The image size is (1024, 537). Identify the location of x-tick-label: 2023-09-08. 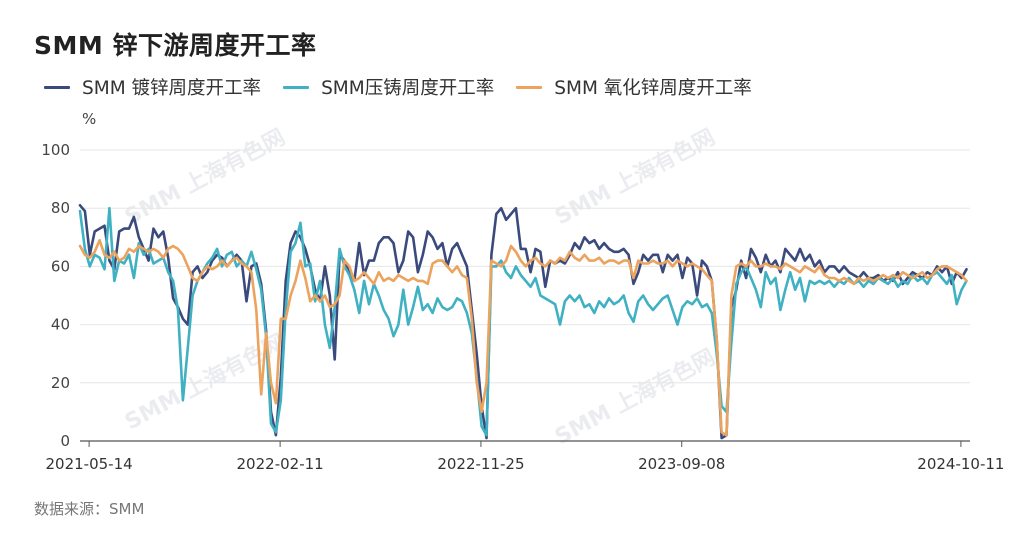
(681, 464).